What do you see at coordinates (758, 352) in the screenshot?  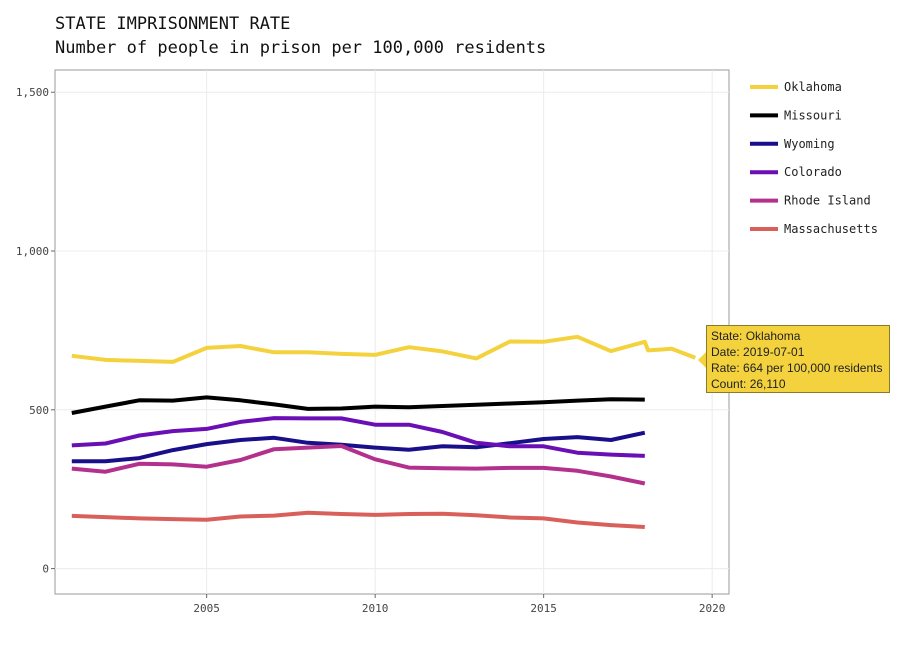 I see `tooltip-date: Date: 2019-07-01` at bounding box center [758, 352].